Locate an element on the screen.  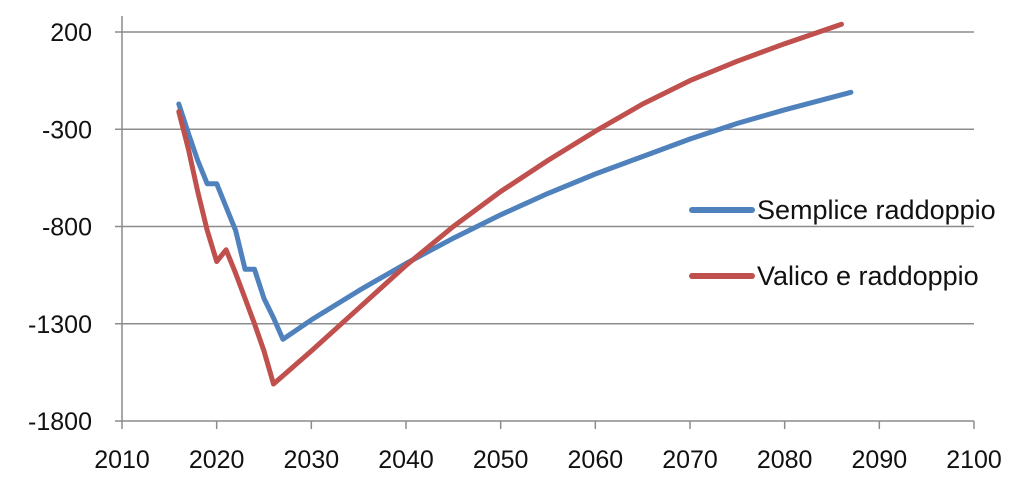
x-tick-label: 2100 is located at coordinates (974, 460).